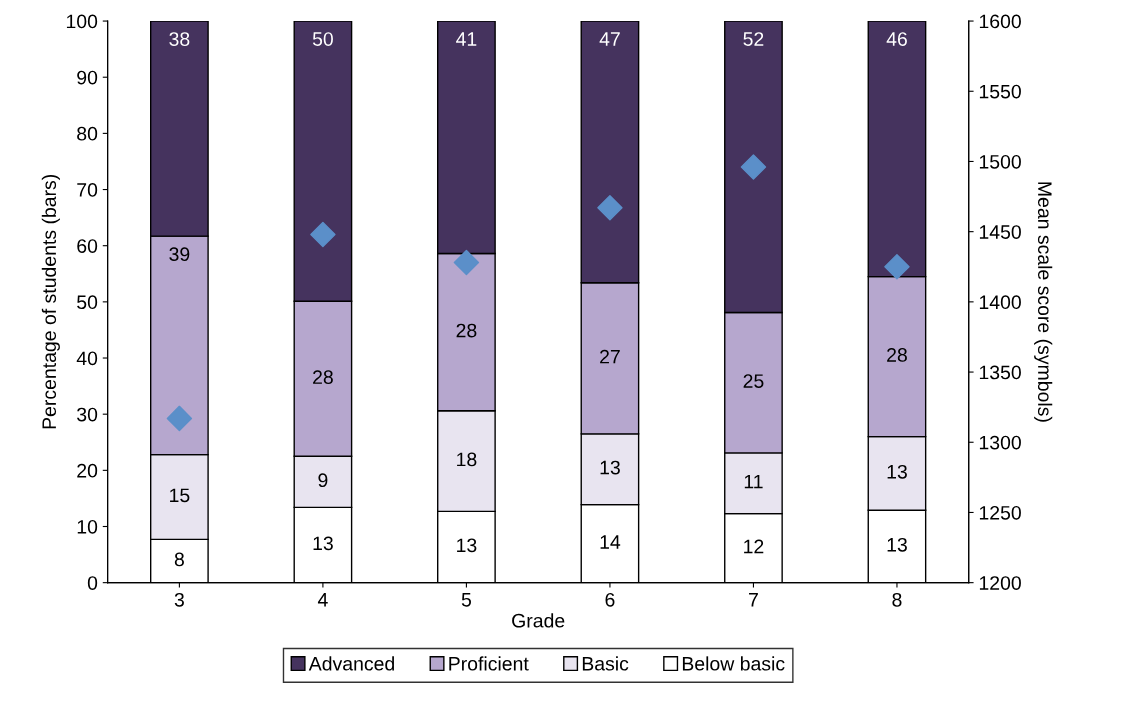 The image size is (1133, 702). What do you see at coordinates (489, 663) in the screenshot?
I see `legend-label: Proficient` at bounding box center [489, 663].